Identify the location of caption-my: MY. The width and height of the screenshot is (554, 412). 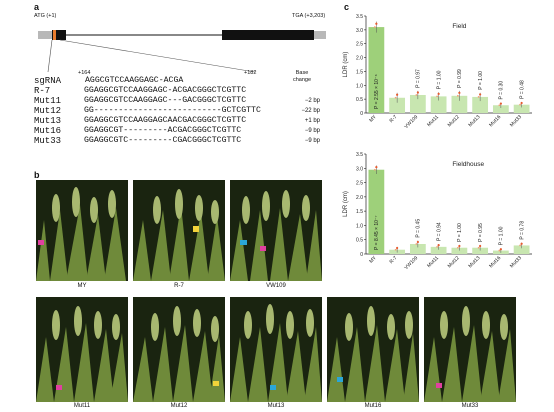
(82, 286).